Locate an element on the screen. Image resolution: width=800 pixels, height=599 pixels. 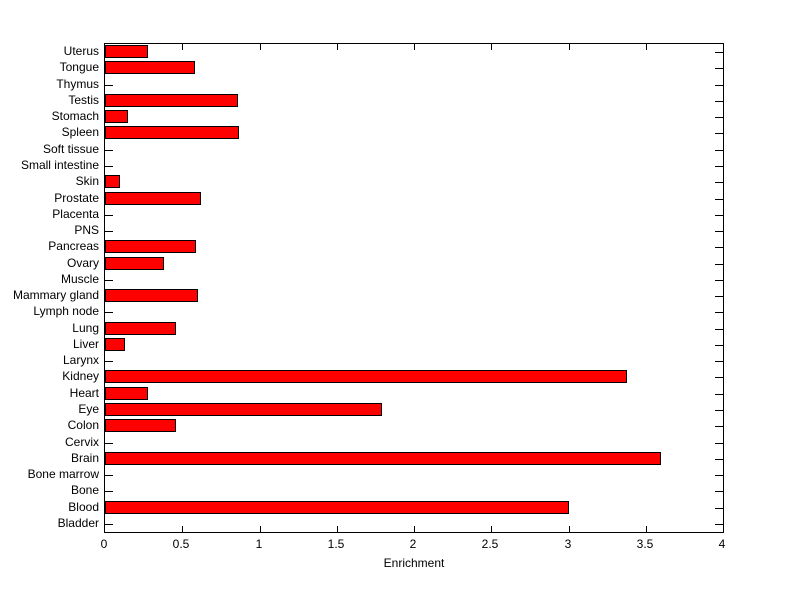
x-tick-label-4: 4 is located at coordinates (722, 544).